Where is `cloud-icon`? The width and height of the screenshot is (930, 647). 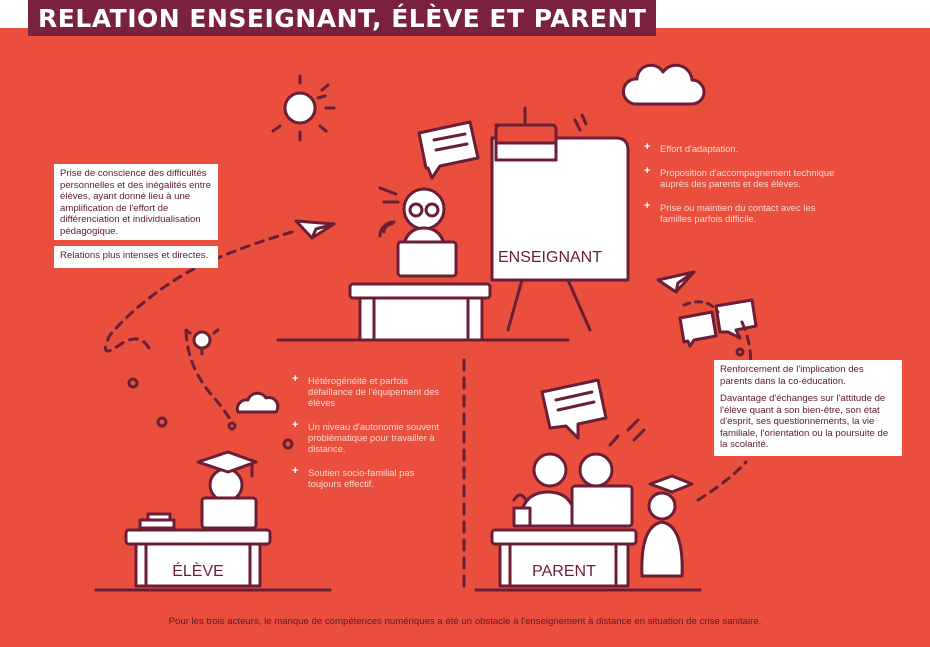 cloud-icon is located at coordinates (664, 84).